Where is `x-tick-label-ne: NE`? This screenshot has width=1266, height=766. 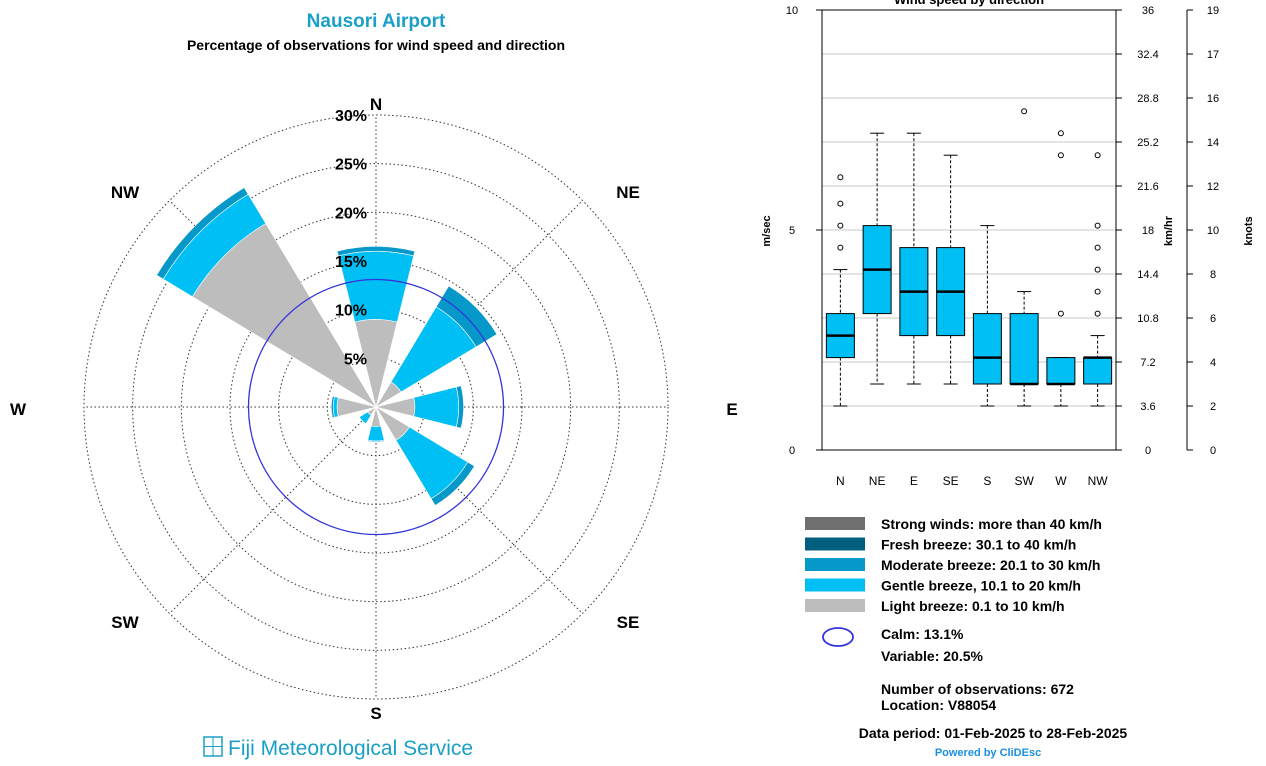
x-tick-label-ne: NE is located at coordinates (877, 481).